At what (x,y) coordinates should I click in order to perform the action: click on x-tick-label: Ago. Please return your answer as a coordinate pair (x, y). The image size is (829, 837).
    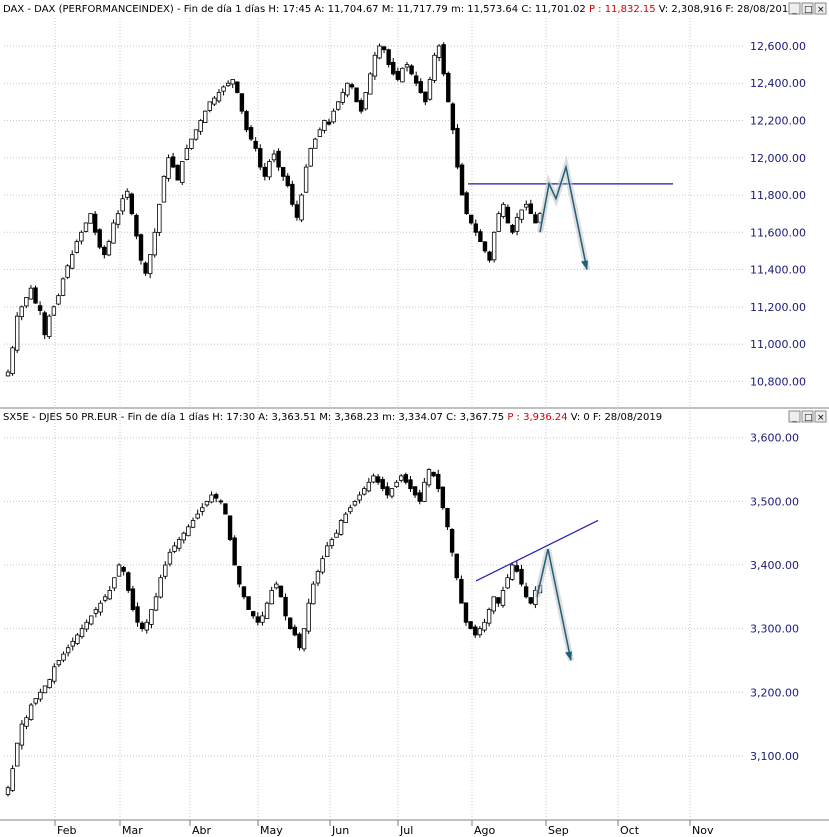
    Looking at the image, I should click on (485, 830).